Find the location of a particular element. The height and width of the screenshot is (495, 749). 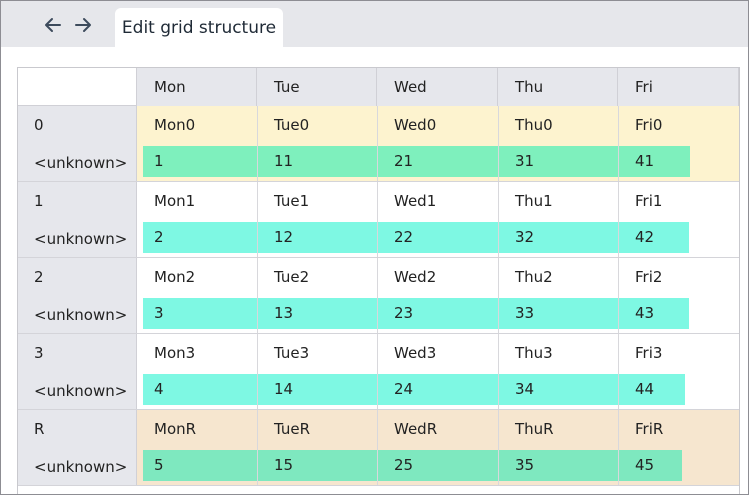

grid-cell: Wed2 is located at coordinates (415, 277).